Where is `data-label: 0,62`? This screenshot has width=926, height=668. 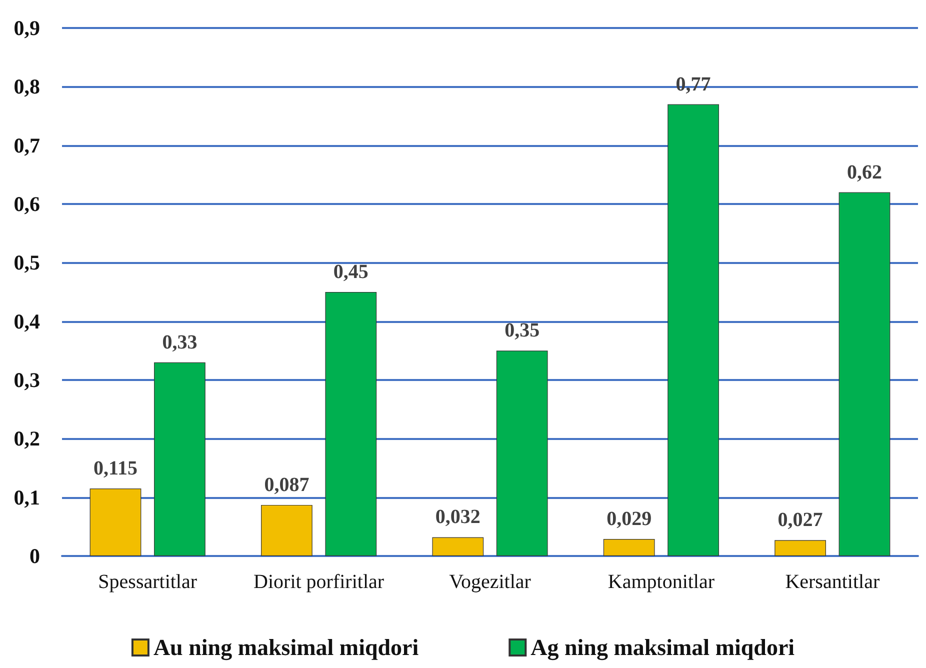 data-label: 0,62 is located at coordinates (864, 172).